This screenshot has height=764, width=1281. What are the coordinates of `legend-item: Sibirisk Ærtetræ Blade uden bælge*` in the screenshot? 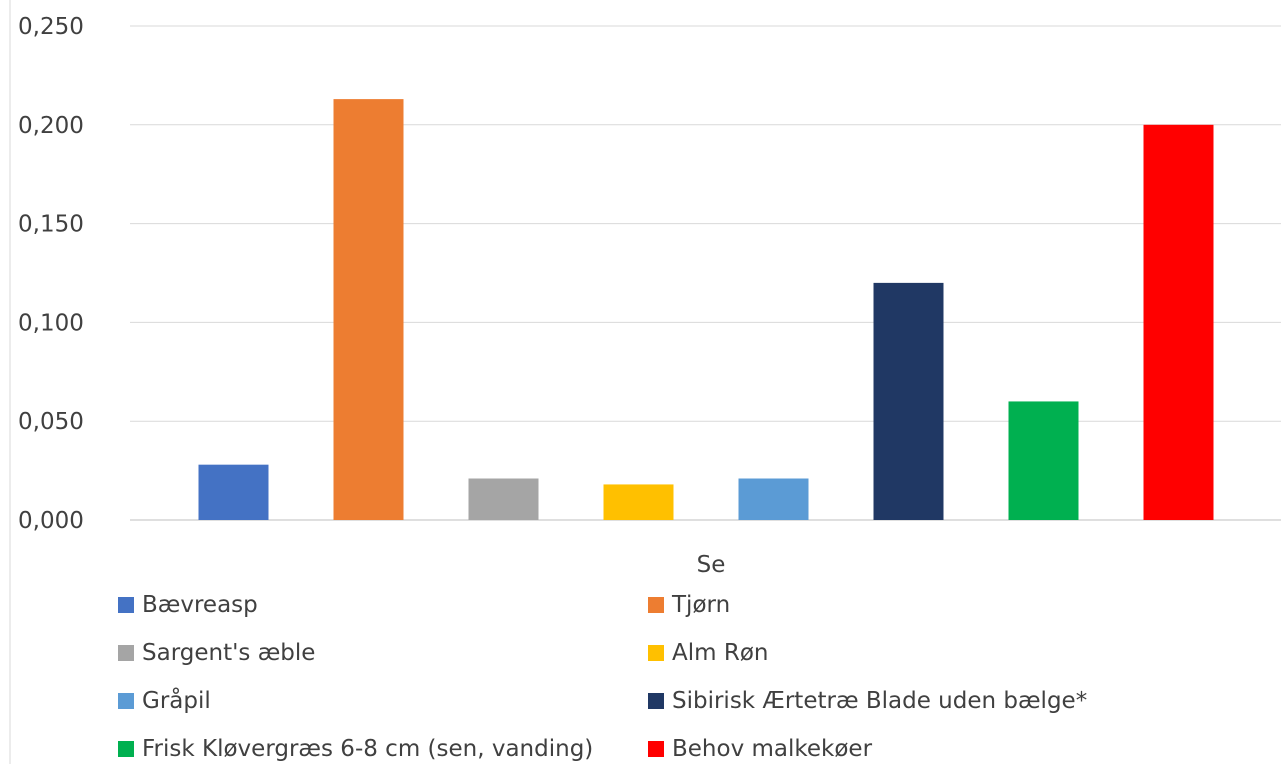 It's located at (867, 701).